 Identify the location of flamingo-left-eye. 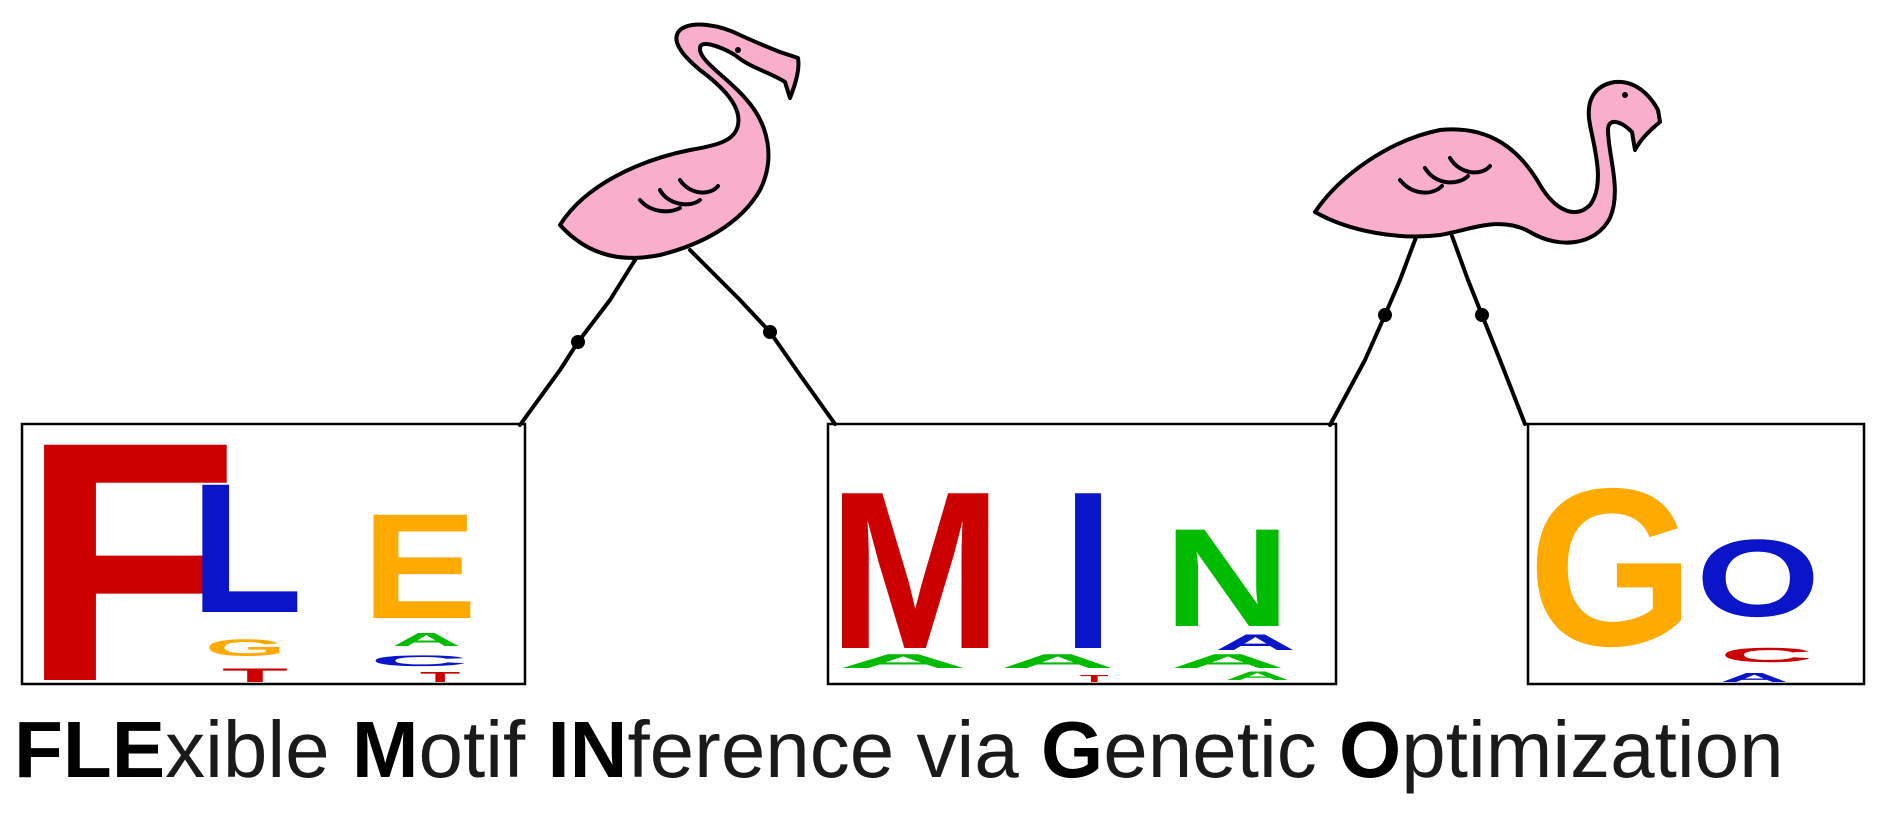
(738, 50).